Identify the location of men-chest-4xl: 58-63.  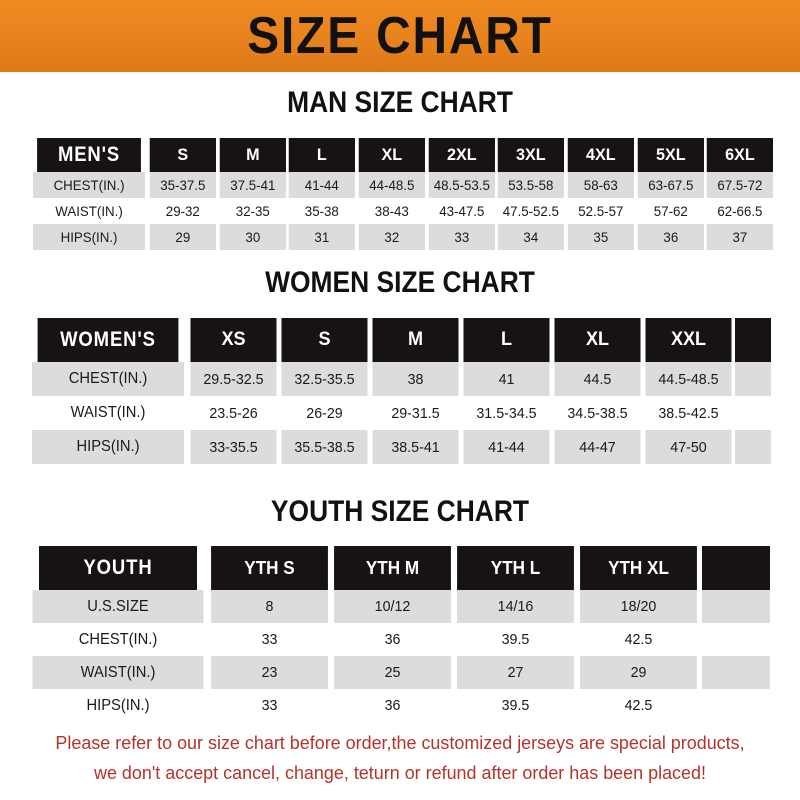
(600, 185).